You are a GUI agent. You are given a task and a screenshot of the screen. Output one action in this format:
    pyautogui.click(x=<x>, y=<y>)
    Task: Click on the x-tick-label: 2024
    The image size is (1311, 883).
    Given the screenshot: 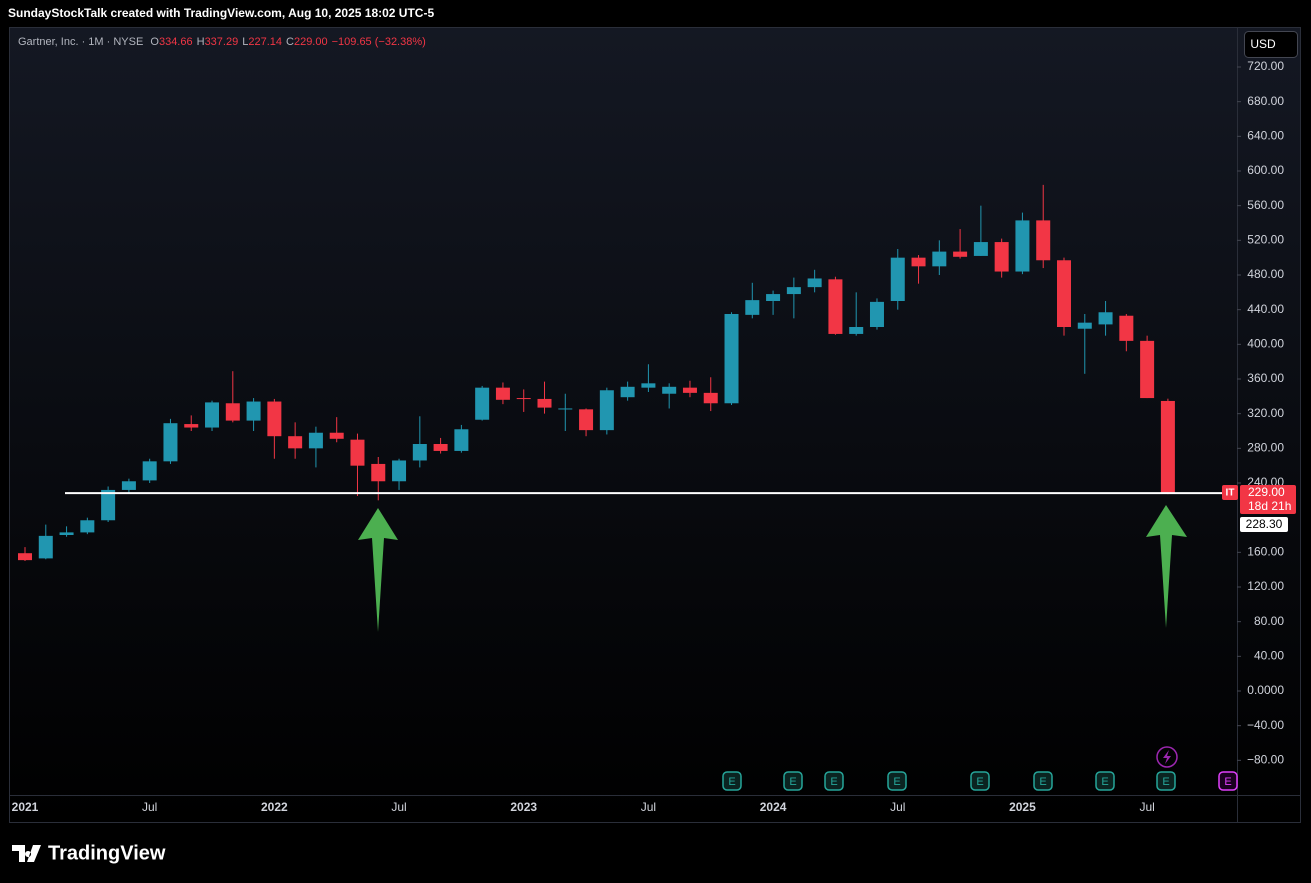 What is the action you would take?
    pyautogui.click(x=773, y=807)
    